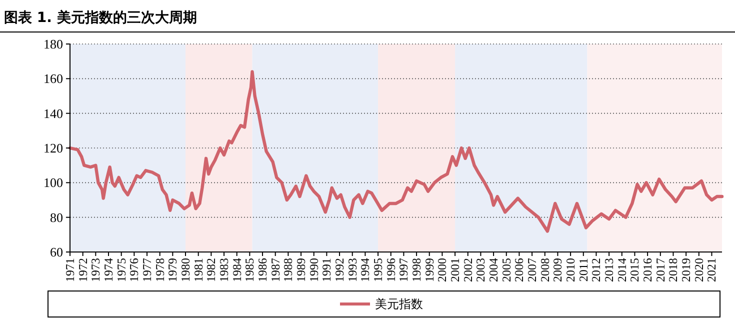 This screenshot has height=332, width=735. What do you see at coordinates (327, 270) in the screenshot?
I see `x-tick-label: 1991` at bounding box center [327, 270].